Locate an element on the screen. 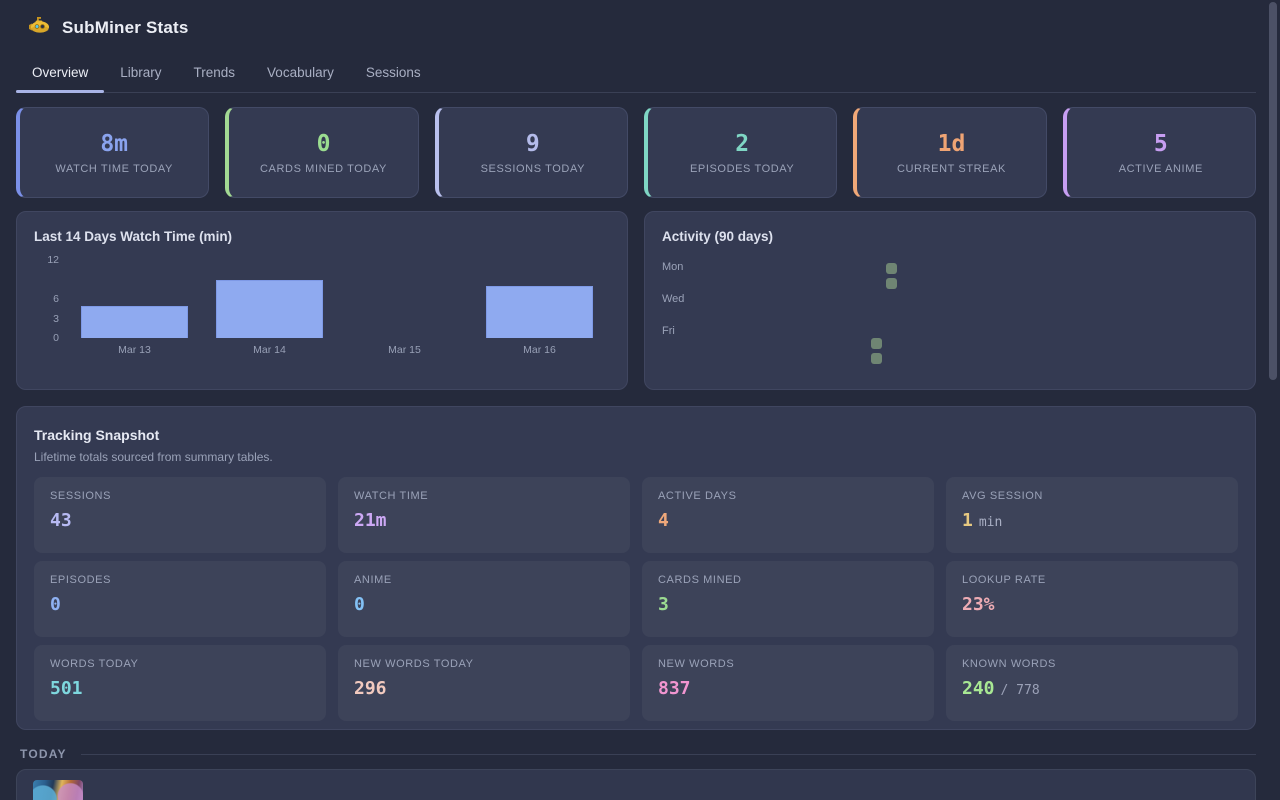 The width and height of the screenshot is (1280, 800). x-tick-label: Mar 14 is located at coordinates (269, 350).